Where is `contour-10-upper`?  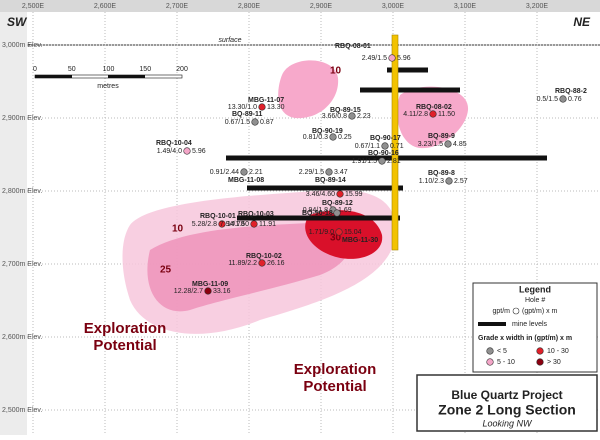 contour-10-upper is located at coordinates (308, 89).